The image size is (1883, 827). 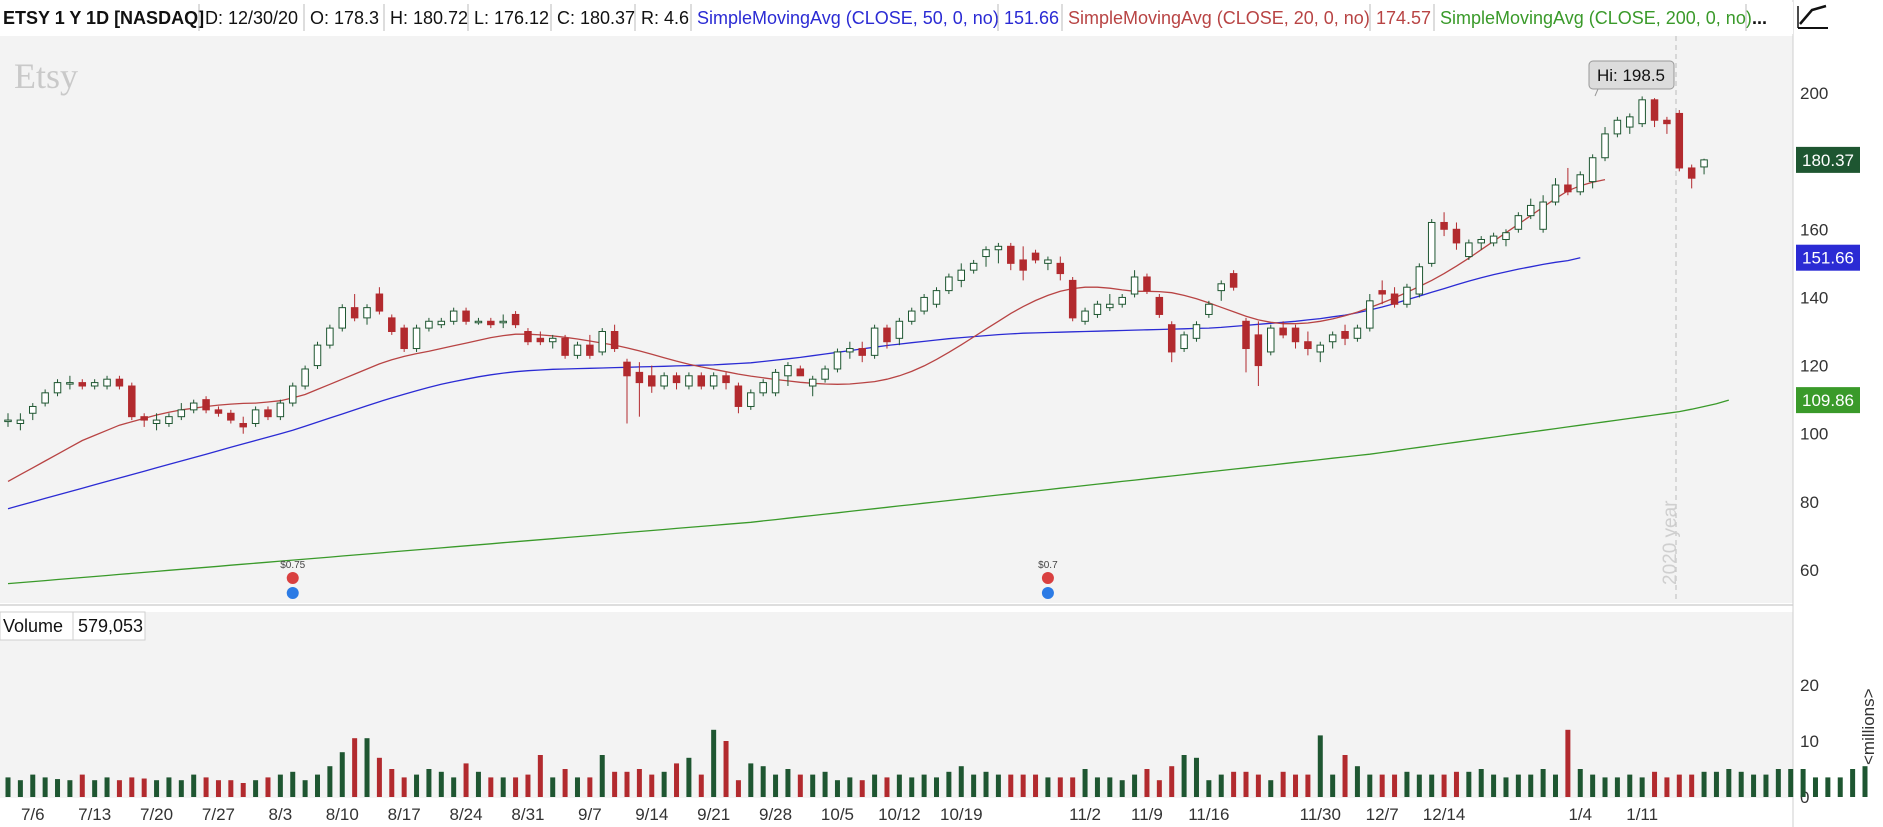 I want to click on header-close: C: 180.37, so click(x=596, y=18).